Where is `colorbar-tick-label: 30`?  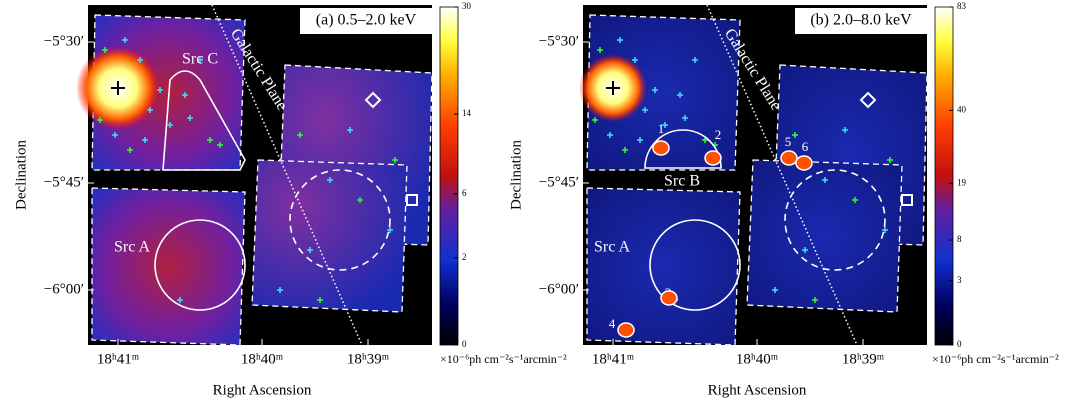
colorbar-tick-label: 30 is located at coordinates (467, 6).